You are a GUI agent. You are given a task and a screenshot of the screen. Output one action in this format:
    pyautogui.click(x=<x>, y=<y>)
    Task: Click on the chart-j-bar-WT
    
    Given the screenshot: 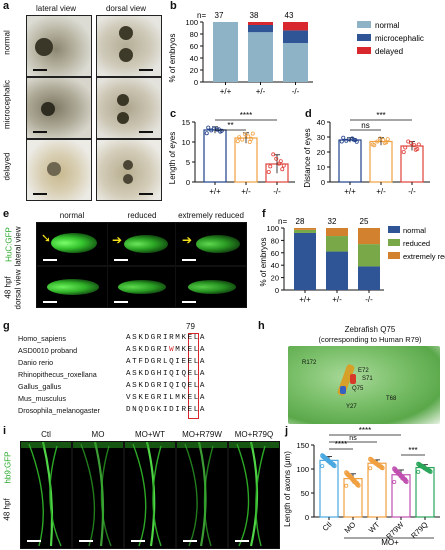 What is the action you would take?
    pyautogui.click(x=377, y=490)
    